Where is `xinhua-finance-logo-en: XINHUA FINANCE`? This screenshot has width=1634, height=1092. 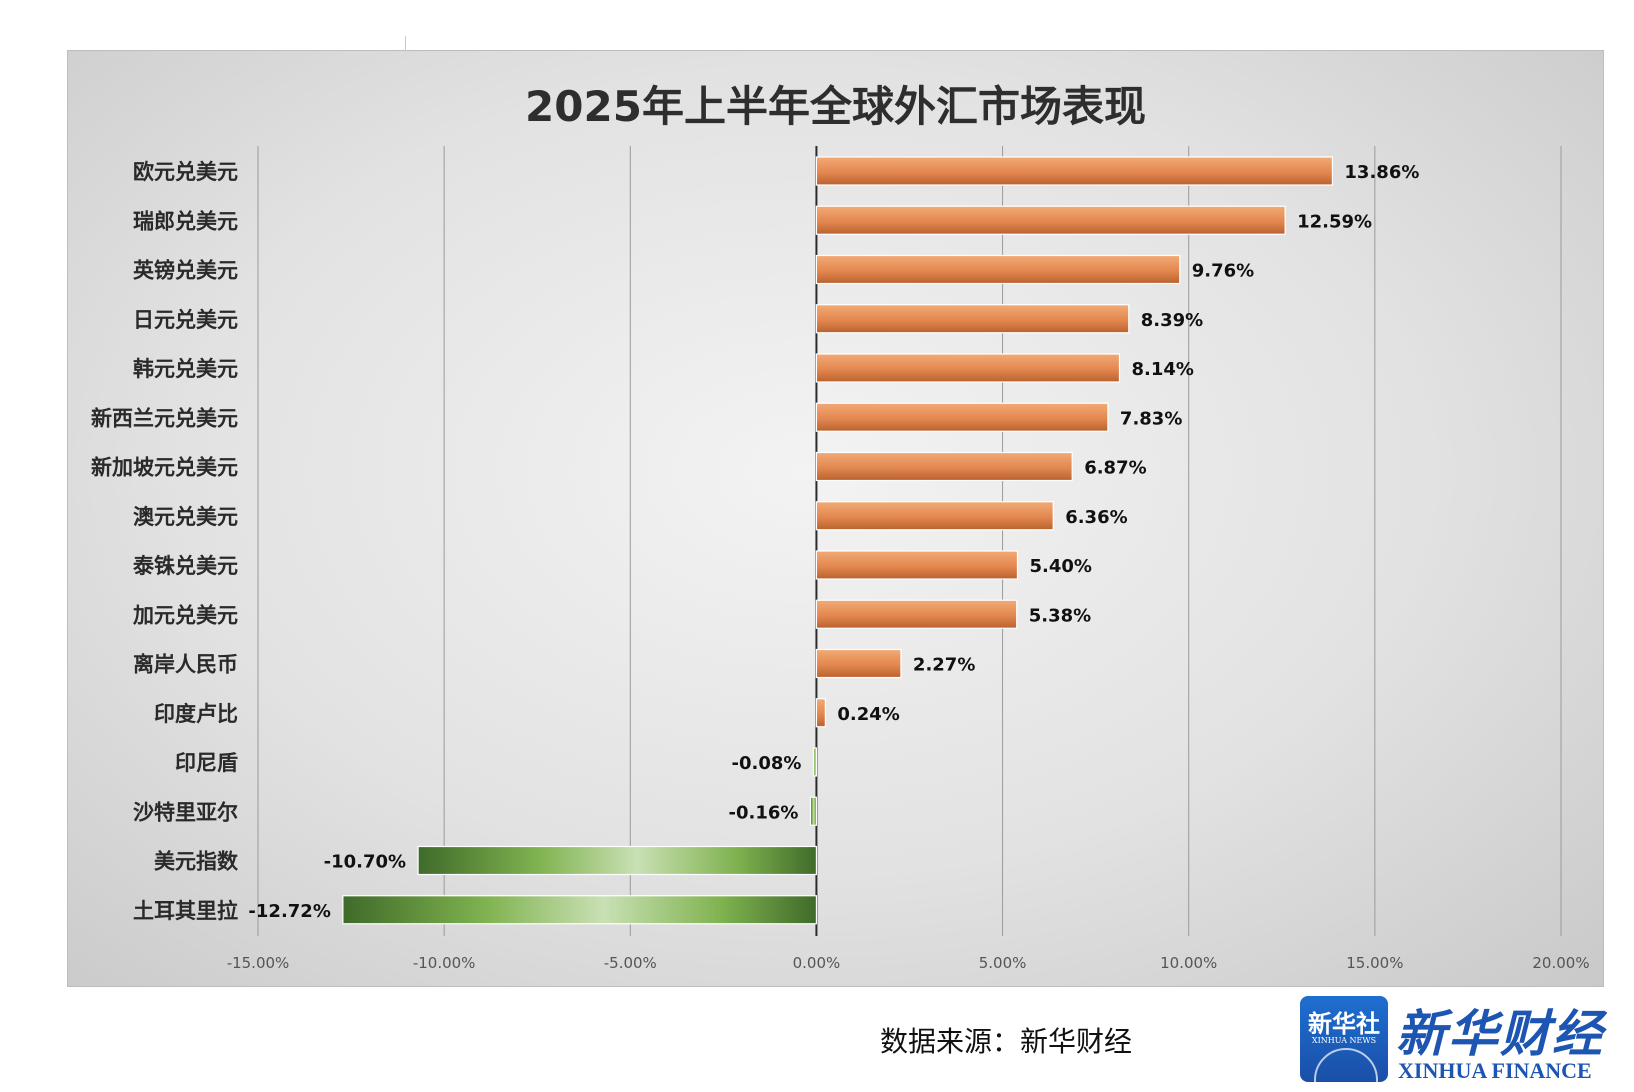 xinhua-finance-logo-en: XINHUA FINANCE is located at coordinates (1495, 1070).